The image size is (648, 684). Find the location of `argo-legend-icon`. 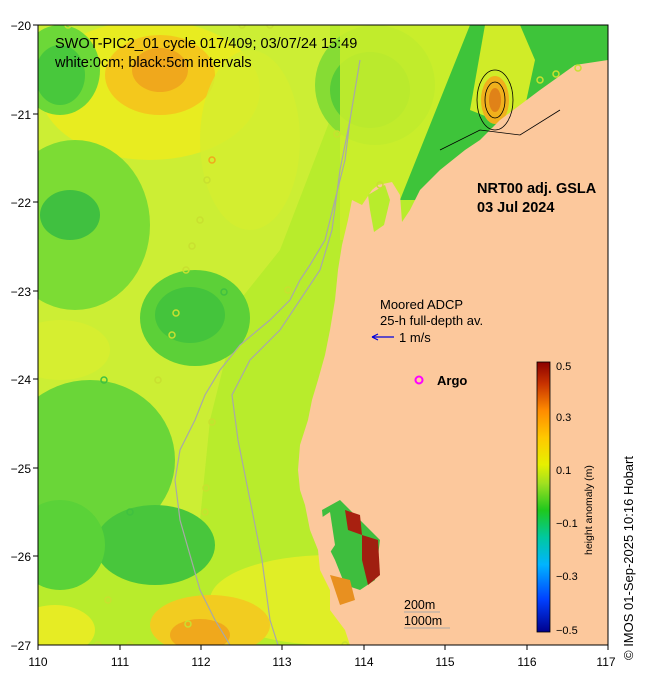

argo-legend-icon is located at coordinates (419, 380).